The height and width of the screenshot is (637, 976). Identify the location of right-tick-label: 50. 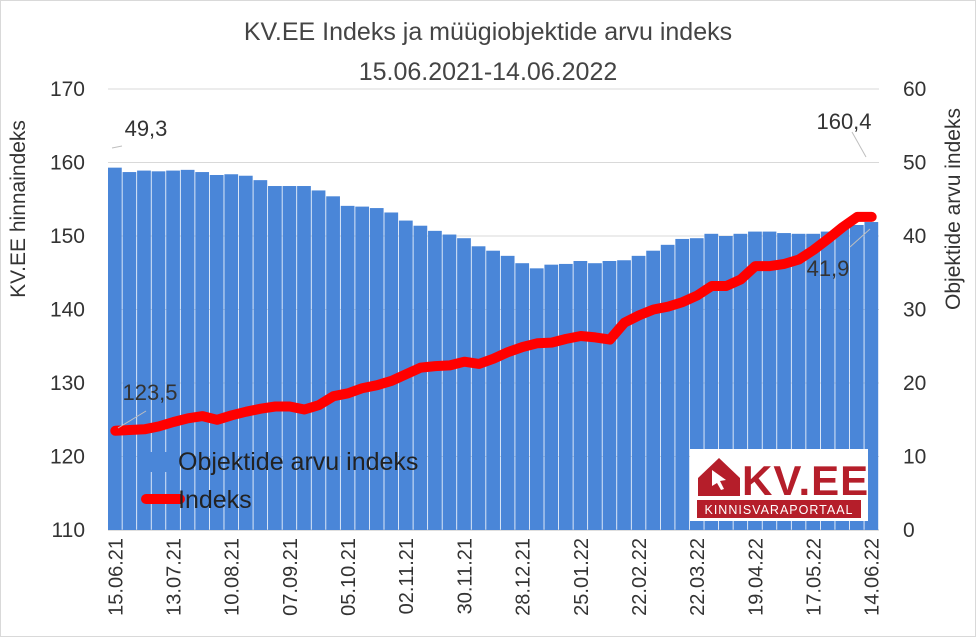
(914, 163).